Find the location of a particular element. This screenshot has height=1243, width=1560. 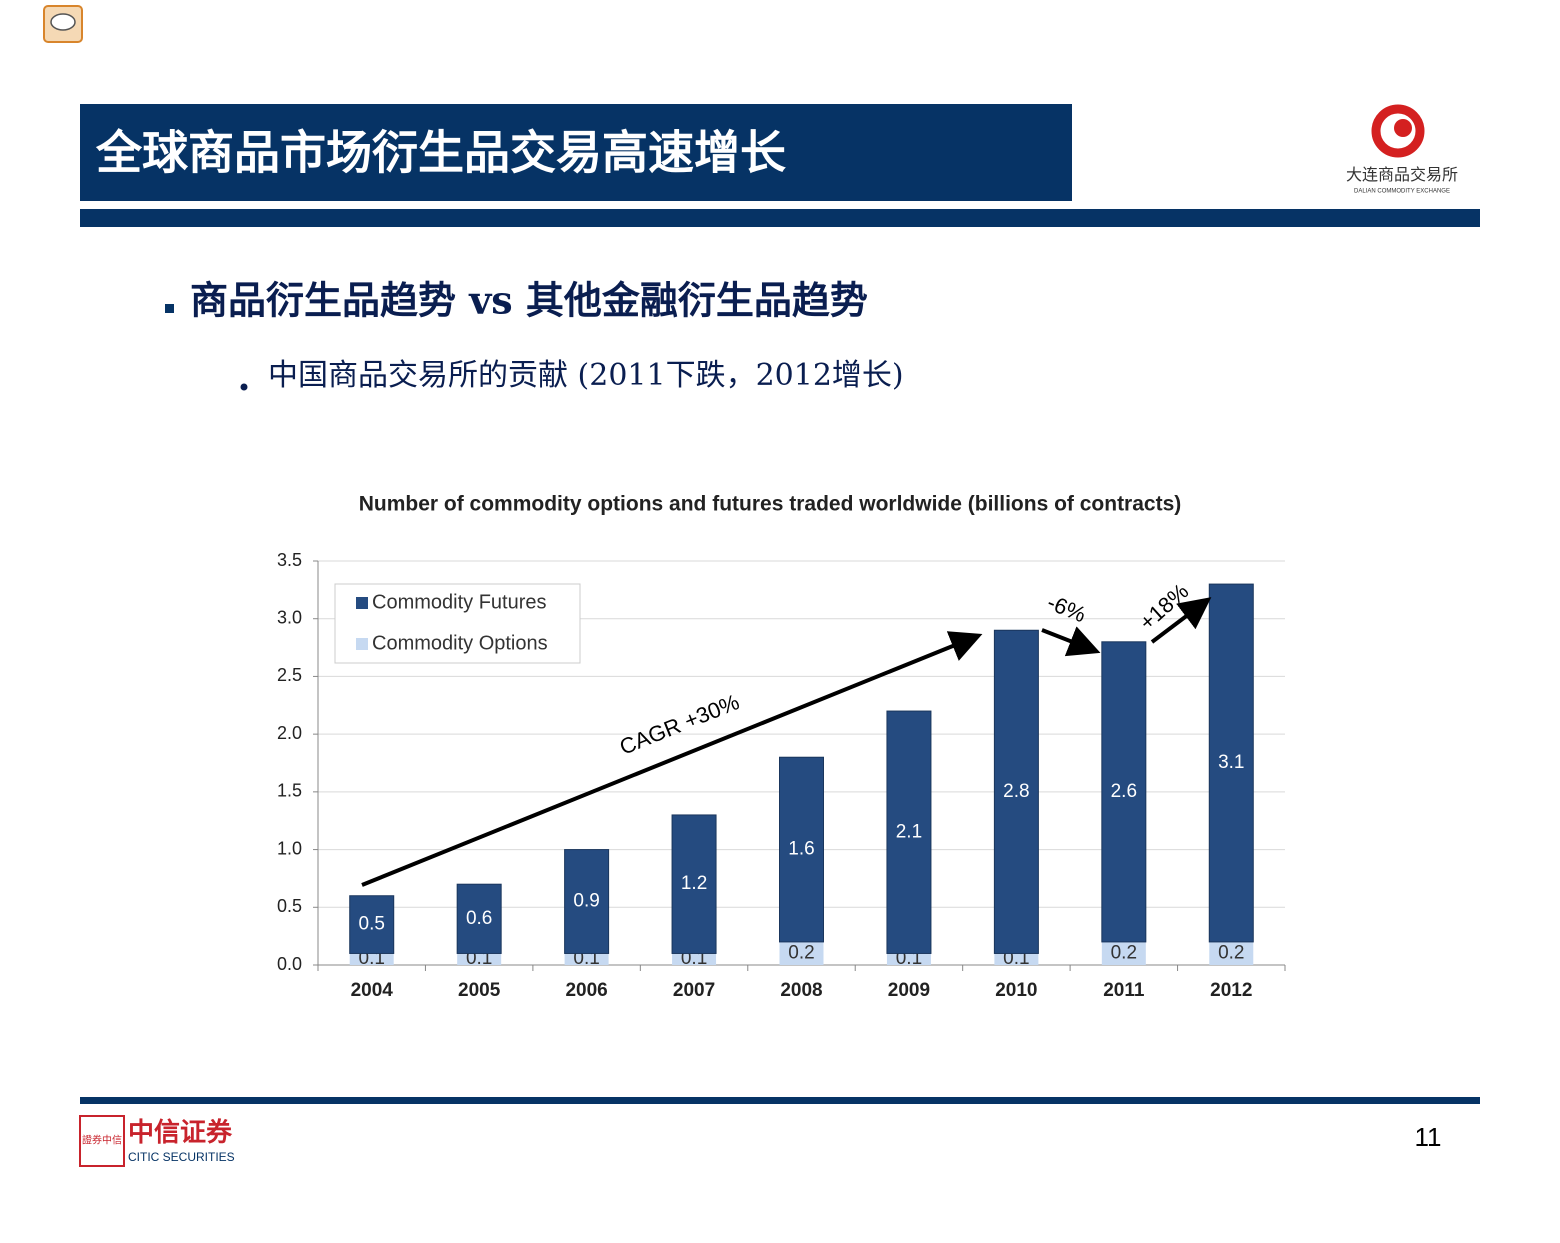

data-label: 1.6 is located at coordinates (801, 849).